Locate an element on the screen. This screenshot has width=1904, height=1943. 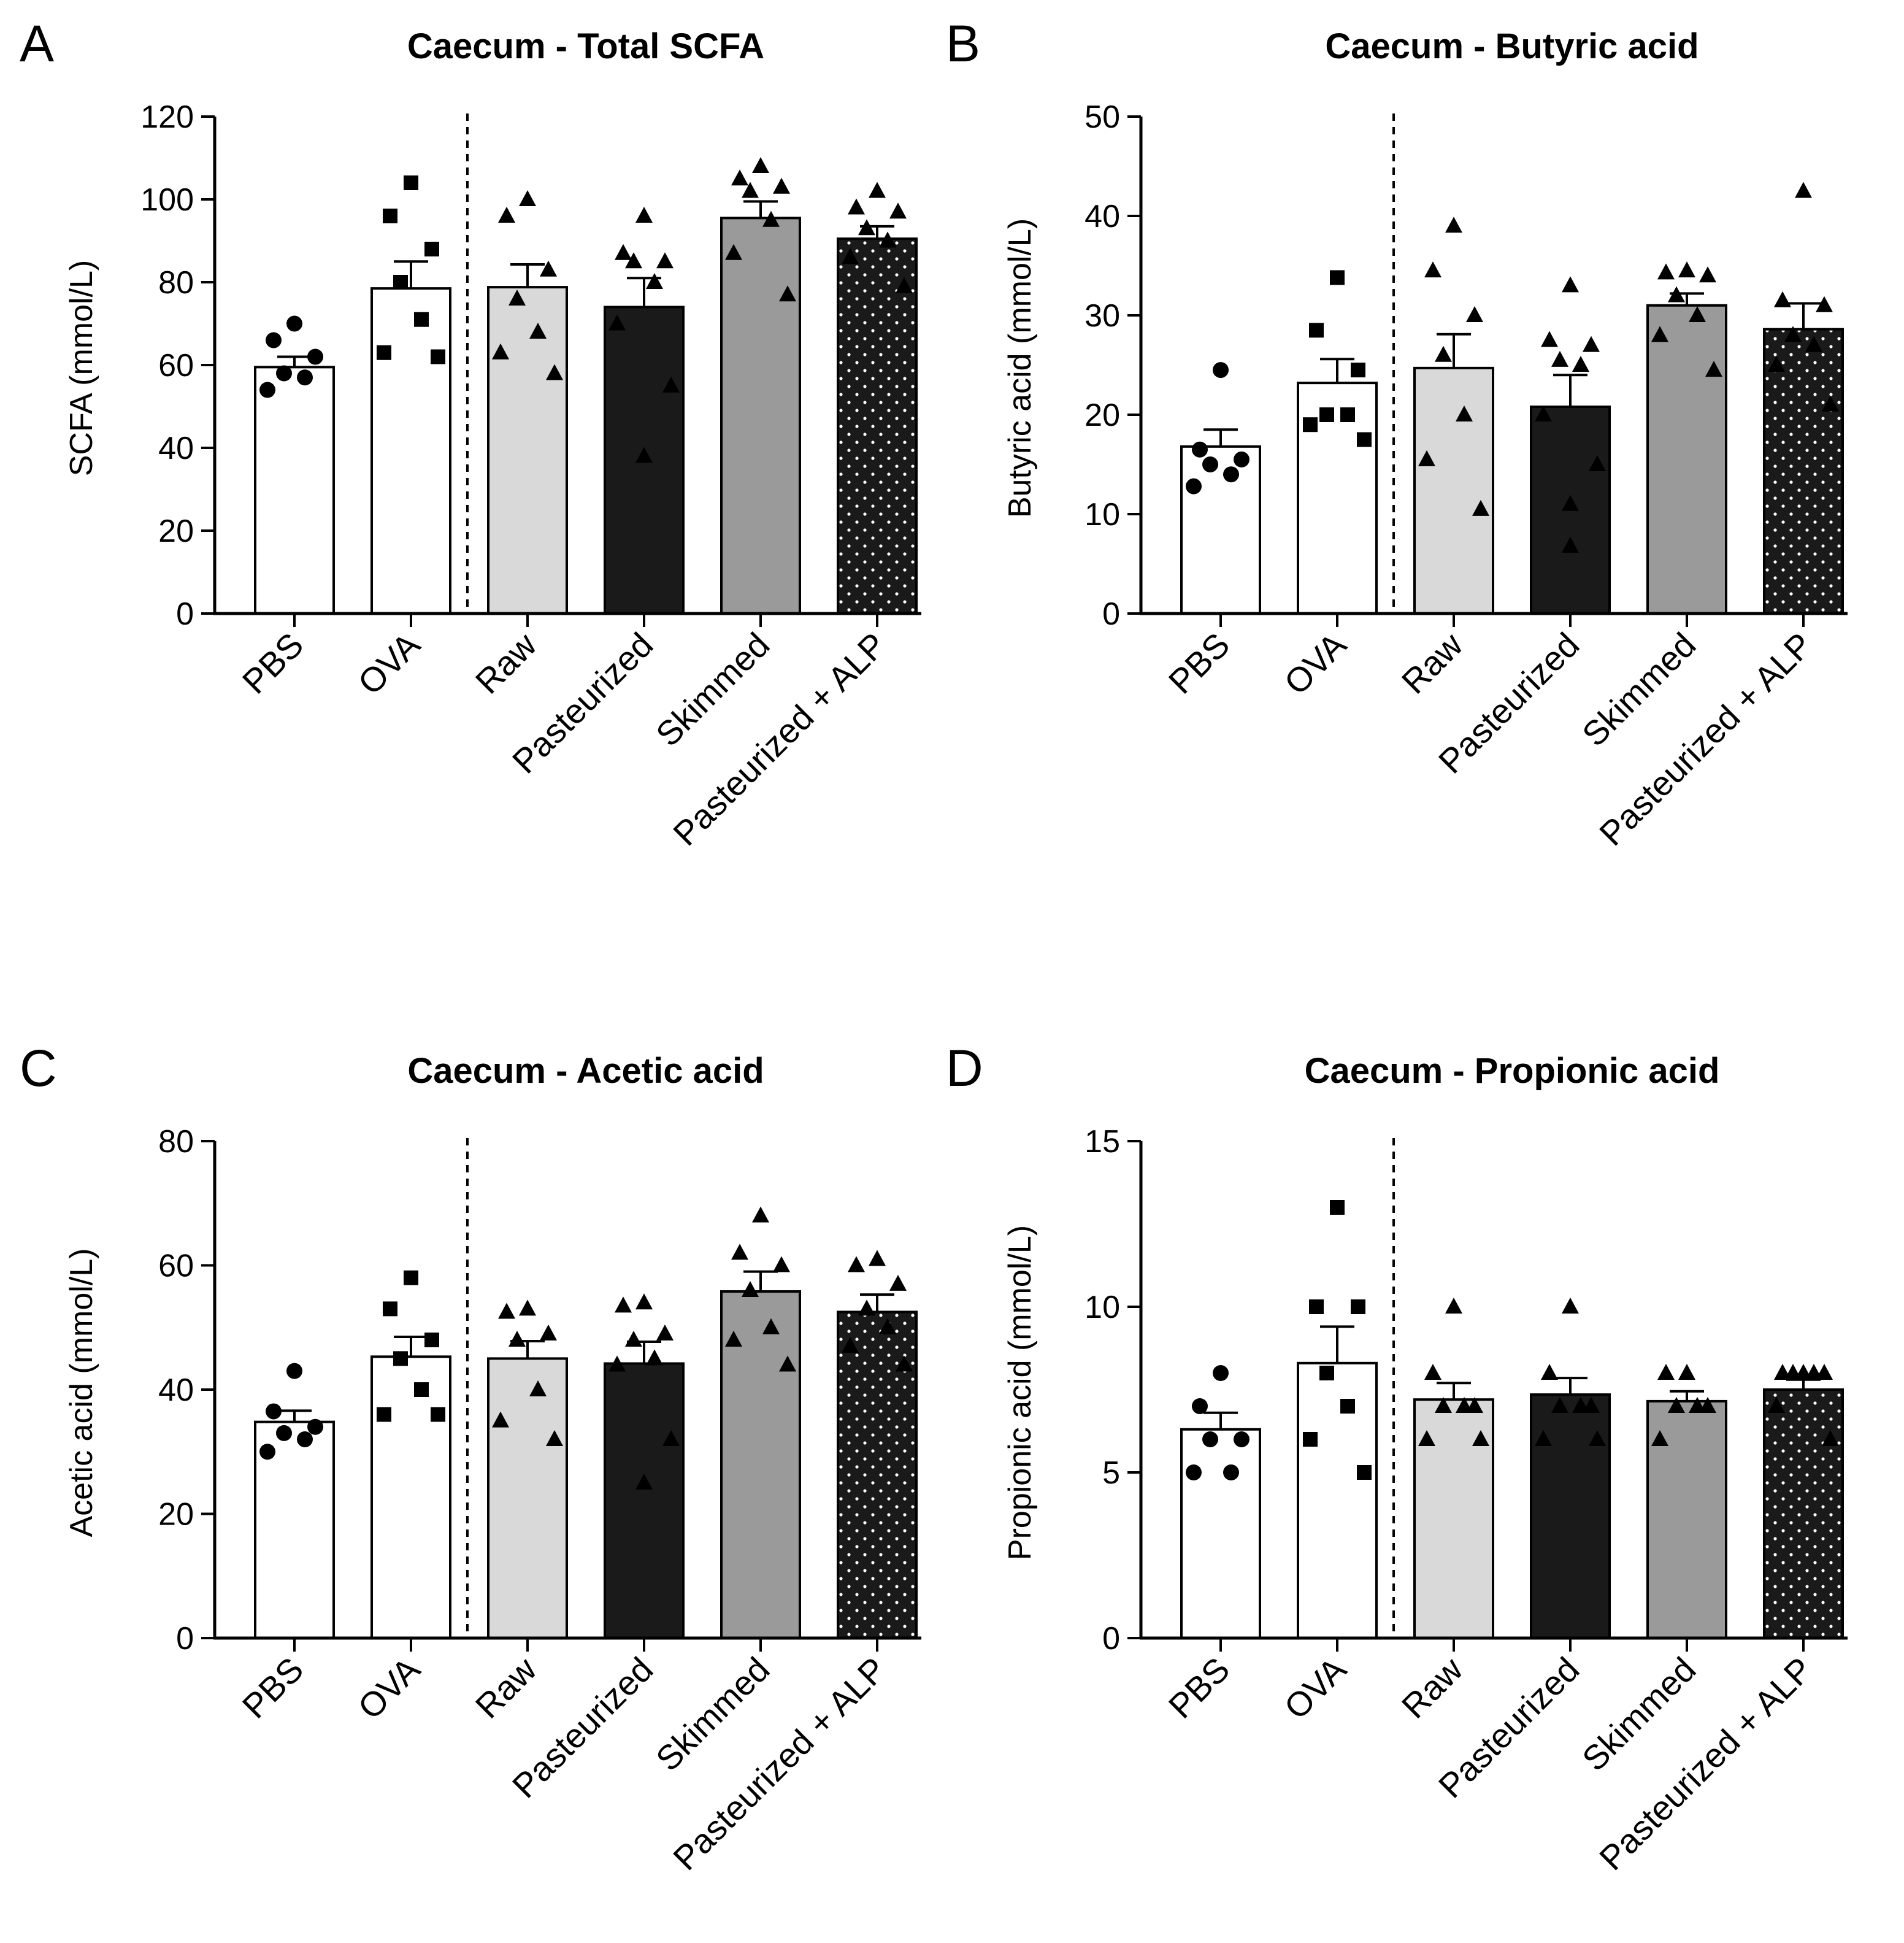
y-tick-label: 30 is located at coordinates (1102, 316).